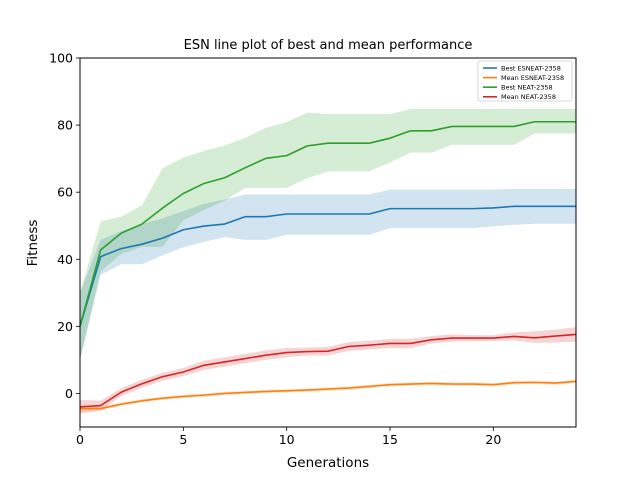  Describe the element at coordinates (65, 192) in the screenshot. I see `y-tick-label: 60` at that location.